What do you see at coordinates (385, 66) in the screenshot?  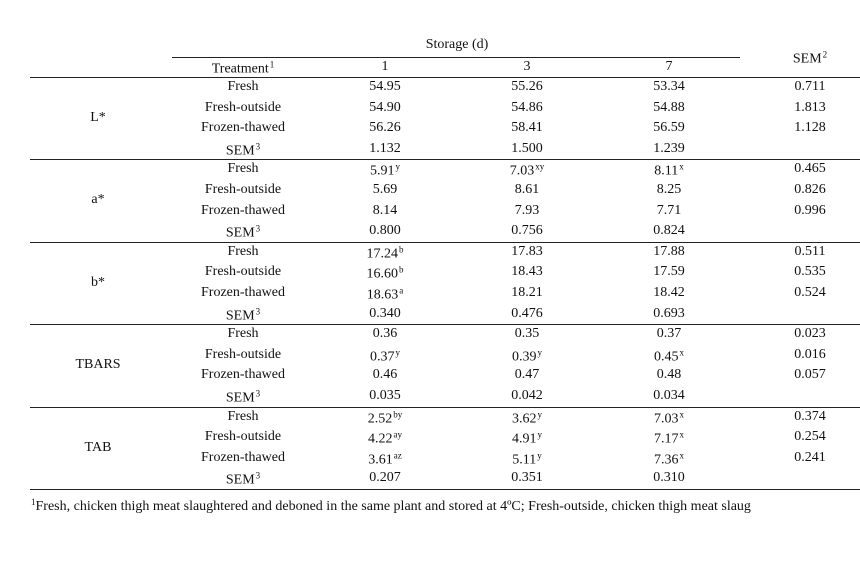 I see `header-day: 1` at bounding box center [385, 66].